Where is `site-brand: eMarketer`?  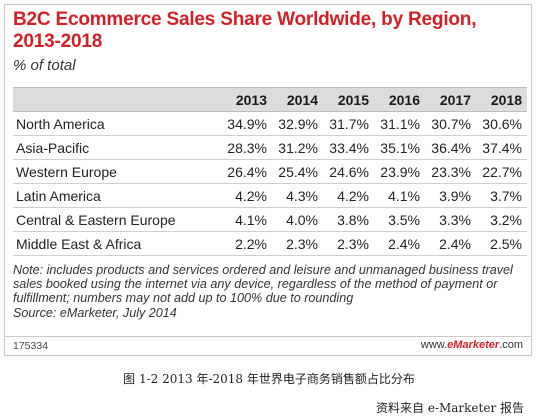
site-brand: eMarketer is located at coordinates (473, 345).